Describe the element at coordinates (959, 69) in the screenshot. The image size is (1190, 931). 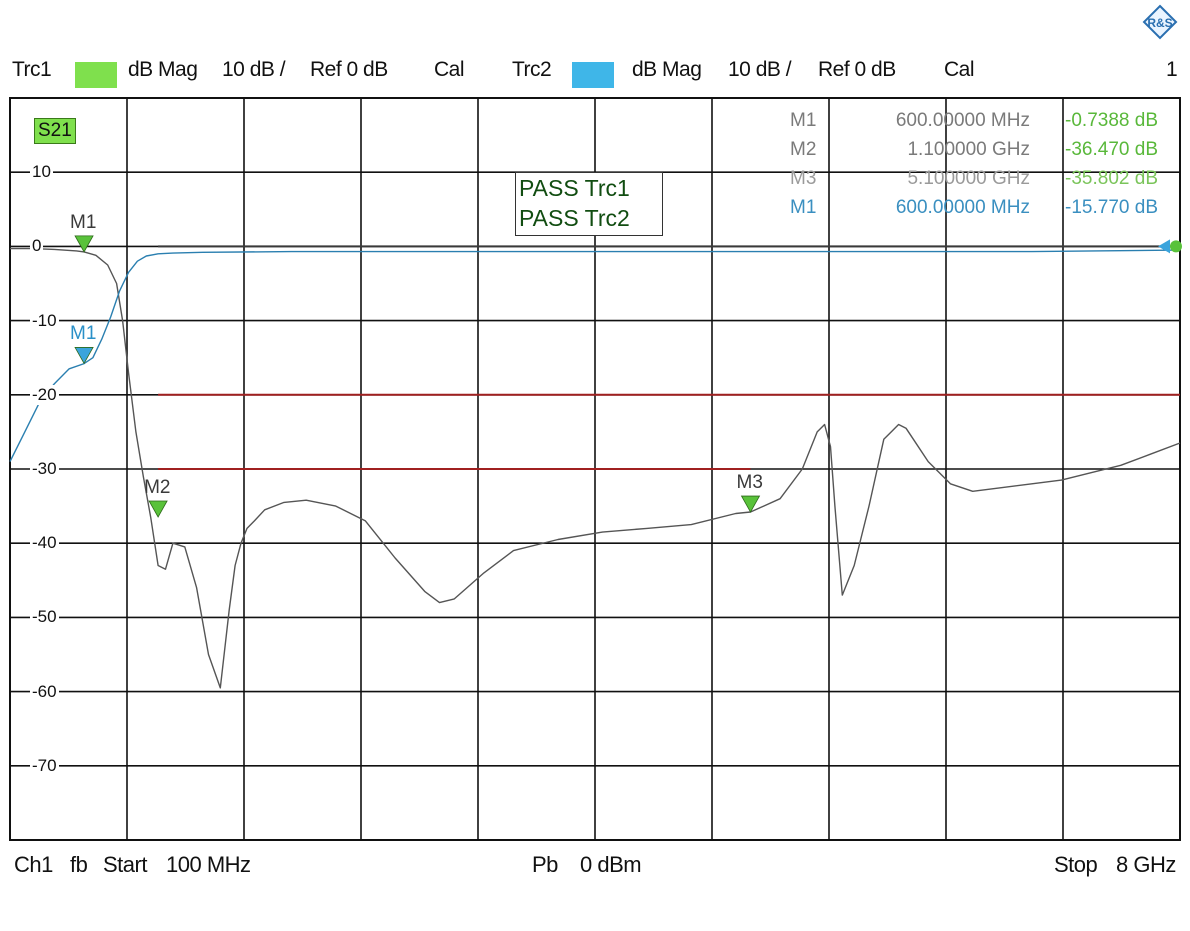
I see `trc2-cal: Cal` at that location.